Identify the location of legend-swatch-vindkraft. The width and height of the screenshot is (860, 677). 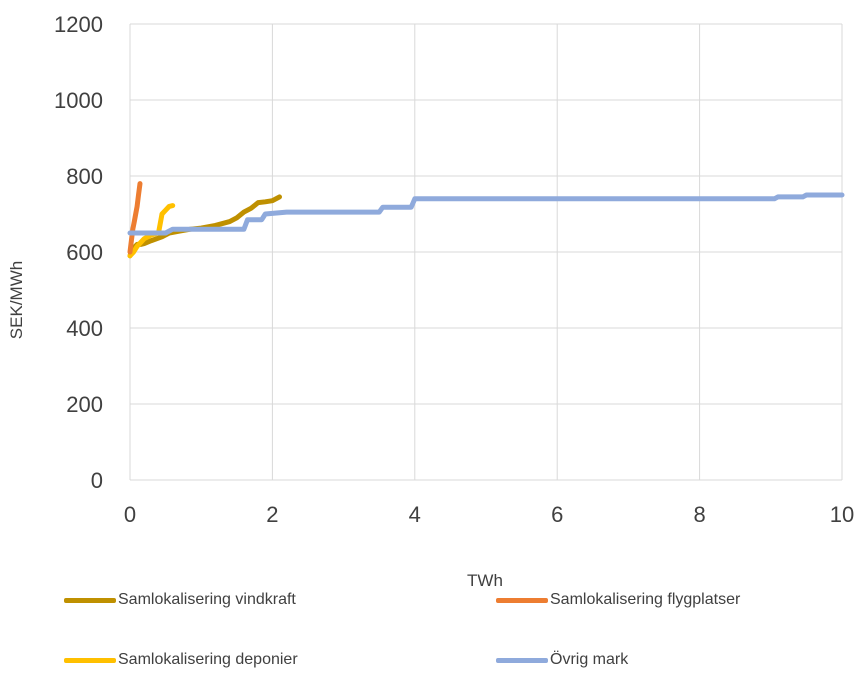
(90, 600).